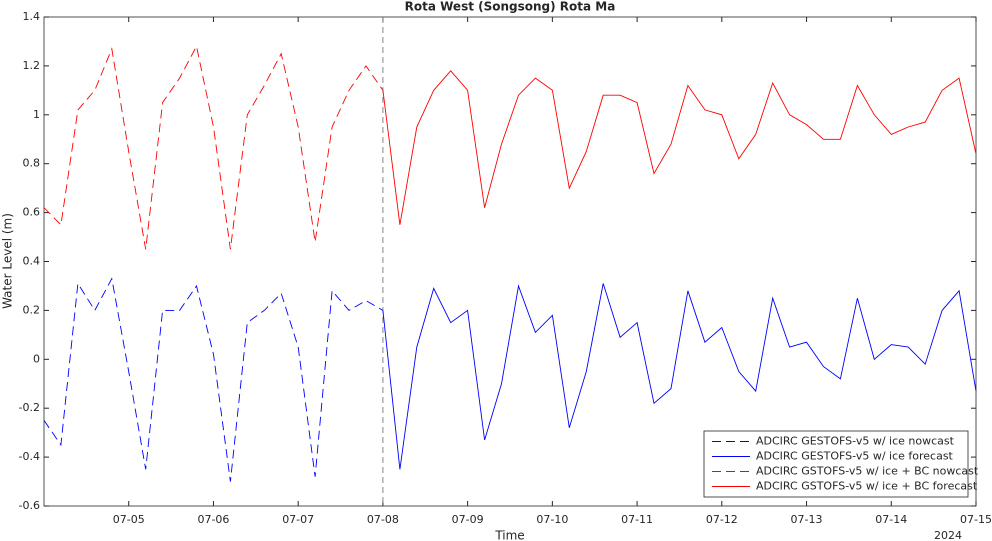 The height and width of the screenshot is (541, 992). What do you see at coordinates (29, 456) in the screenshot?
I see `y-tick-label: -0.4` at bounding box center [29, 456].